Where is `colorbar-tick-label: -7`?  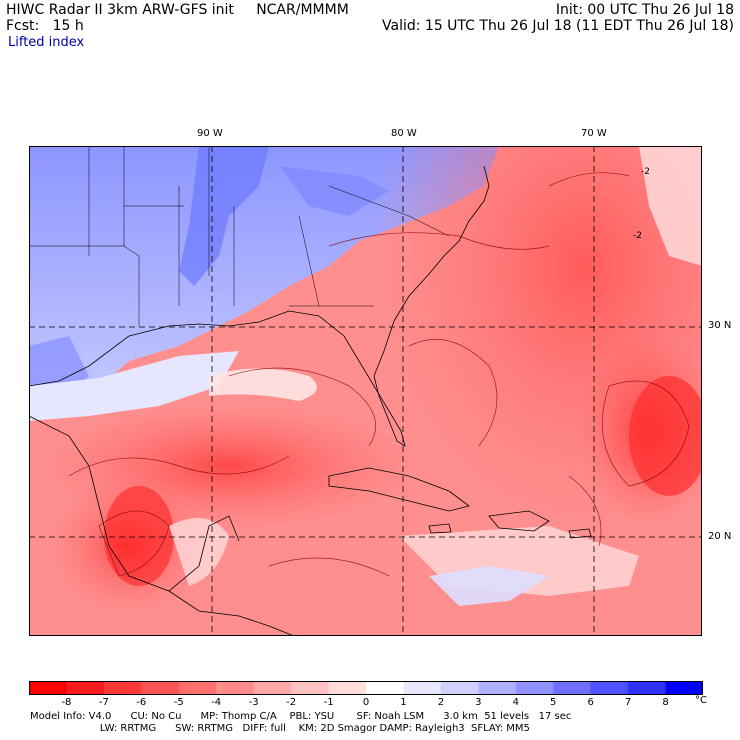 colorbar-tick-label: -7 is located at coordinates (103, 702).